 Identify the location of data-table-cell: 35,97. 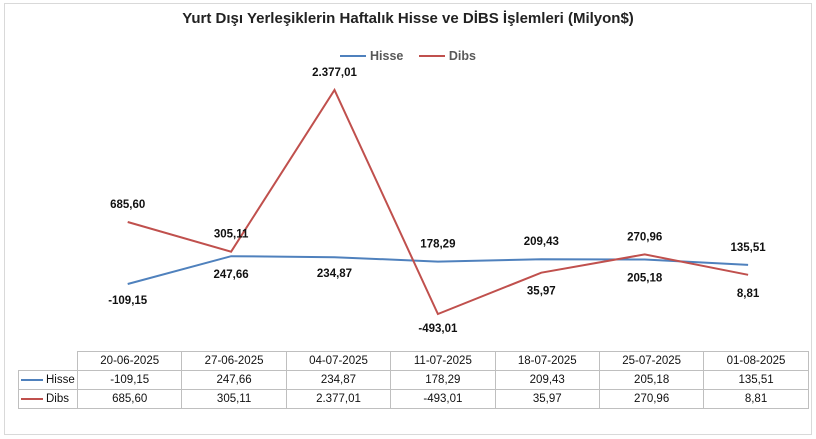
(547, 399).